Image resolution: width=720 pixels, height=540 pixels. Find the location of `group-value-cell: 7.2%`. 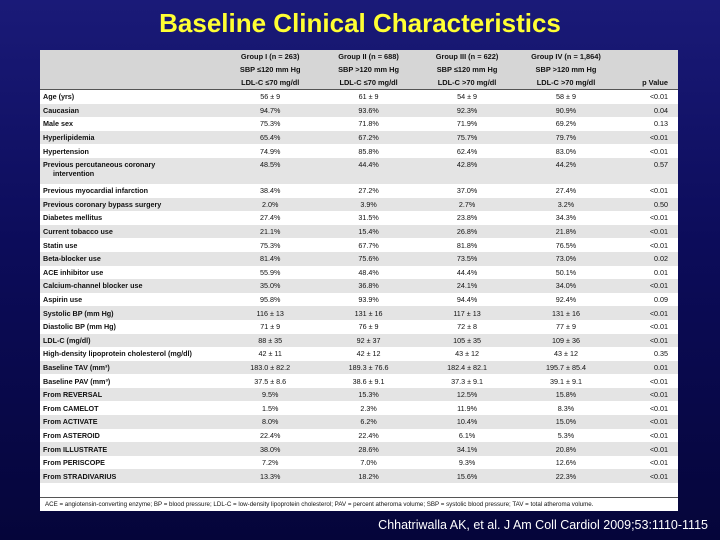

group-value-cell: 7.2% is located at coordinates (270, 462).